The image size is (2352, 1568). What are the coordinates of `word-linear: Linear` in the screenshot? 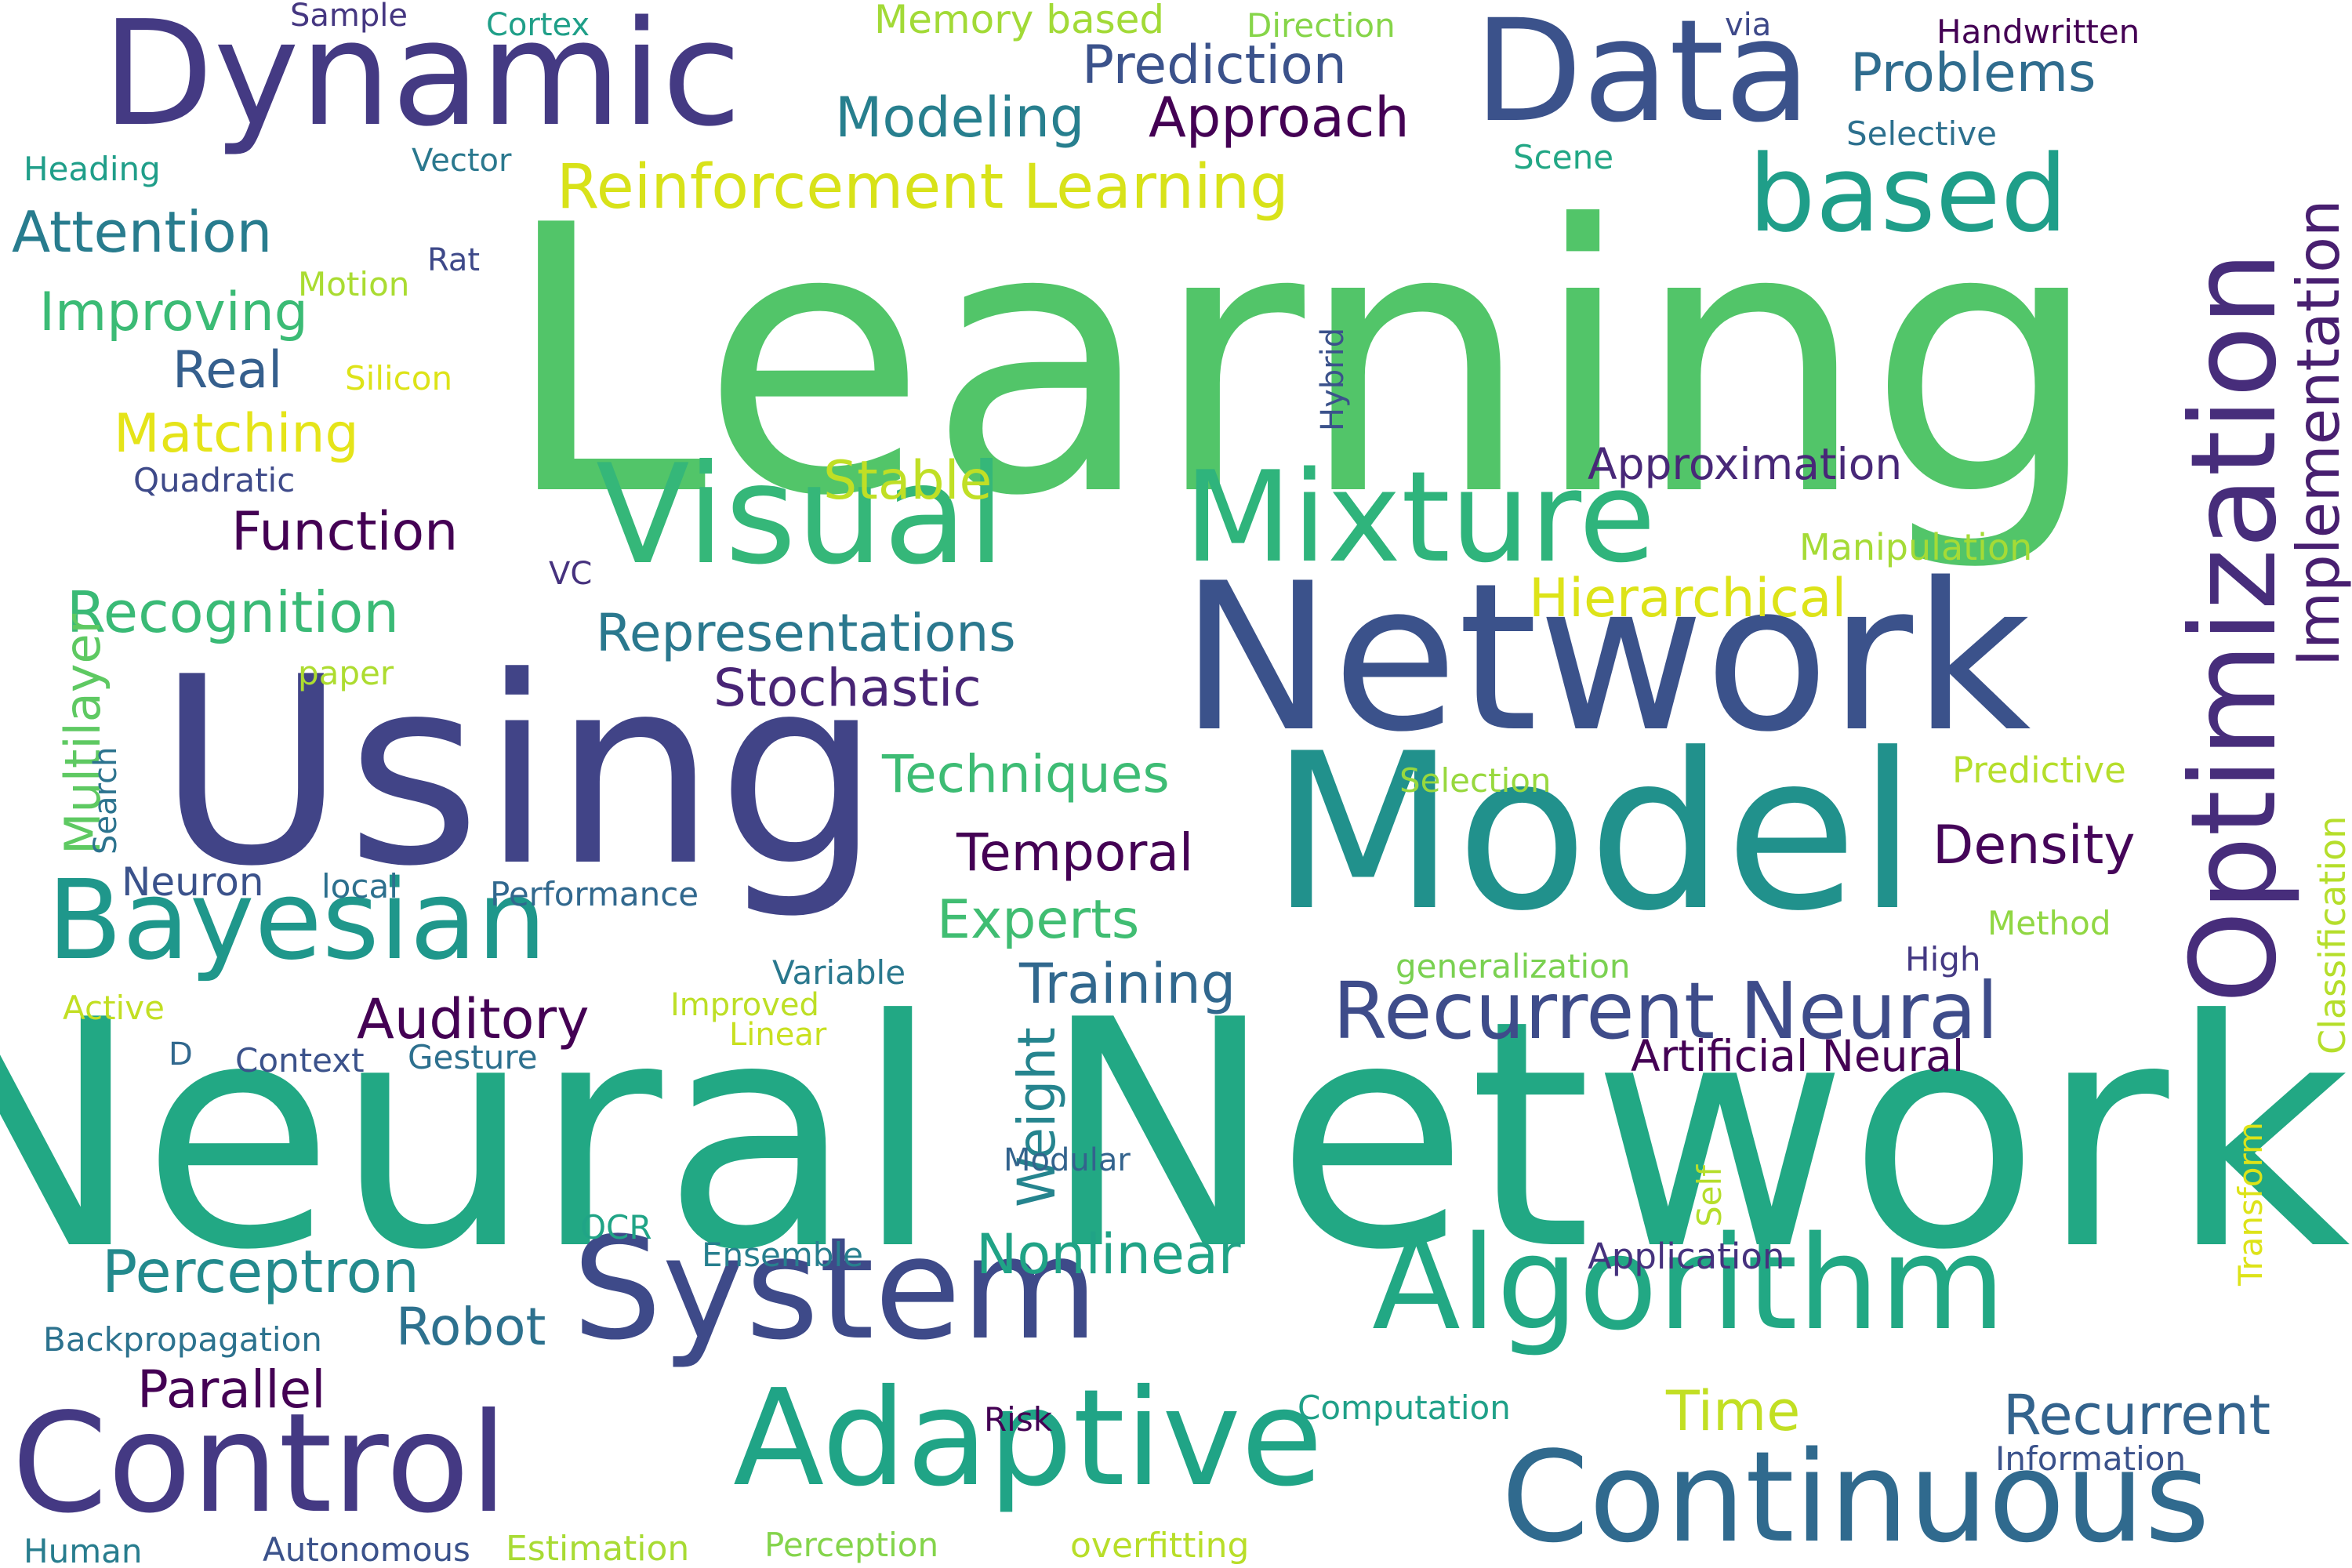 It's located at (778, 1035).